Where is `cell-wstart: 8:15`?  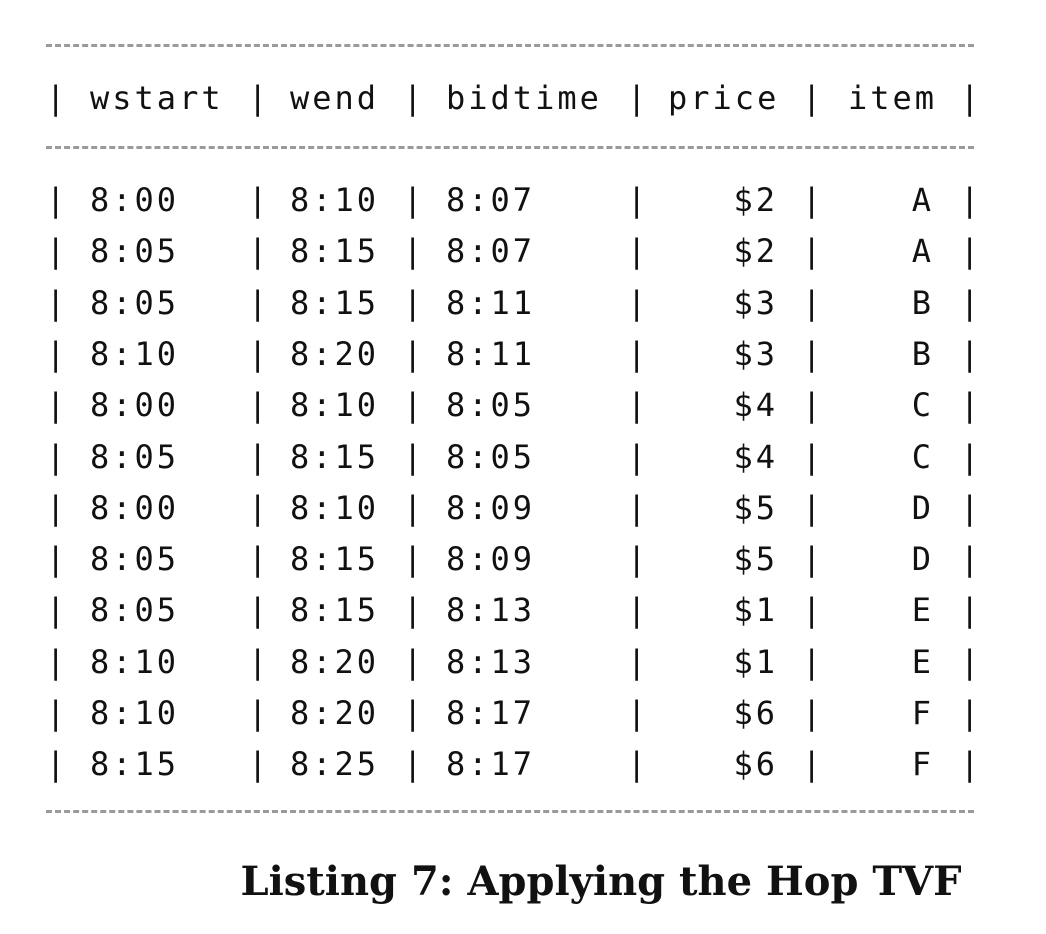
cell-wstart: 8:15 is located at coordinates (135, 764).